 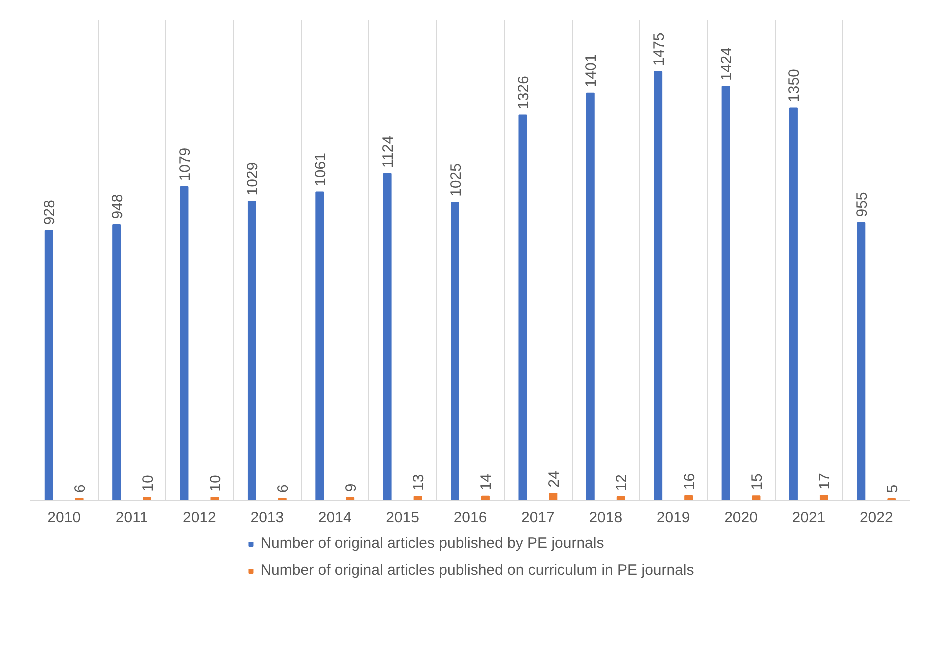 I want to click on data-label: 1025, so click(x=456, y=180).